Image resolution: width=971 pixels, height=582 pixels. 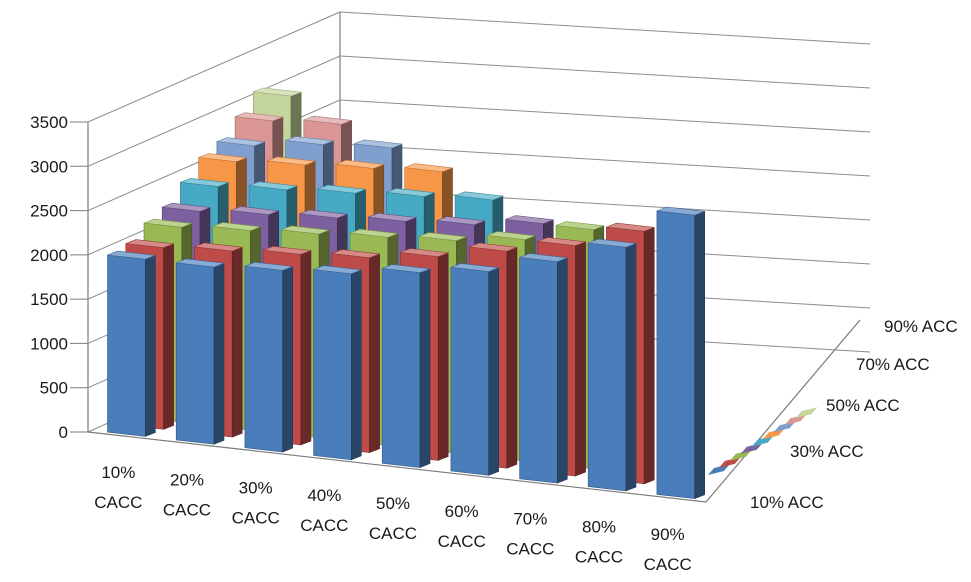 What do you see at coordinates (462, 511) in the screenshot?
I see `x-tick-label: 60%` at bounding box center [462, 511].